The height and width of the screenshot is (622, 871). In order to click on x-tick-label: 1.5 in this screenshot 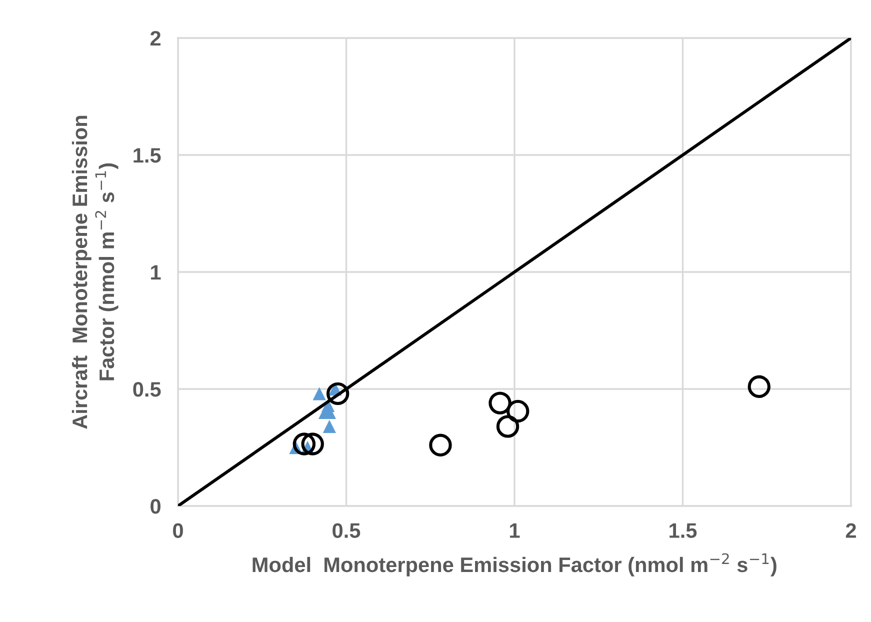, I will do `click(683, 530)`.